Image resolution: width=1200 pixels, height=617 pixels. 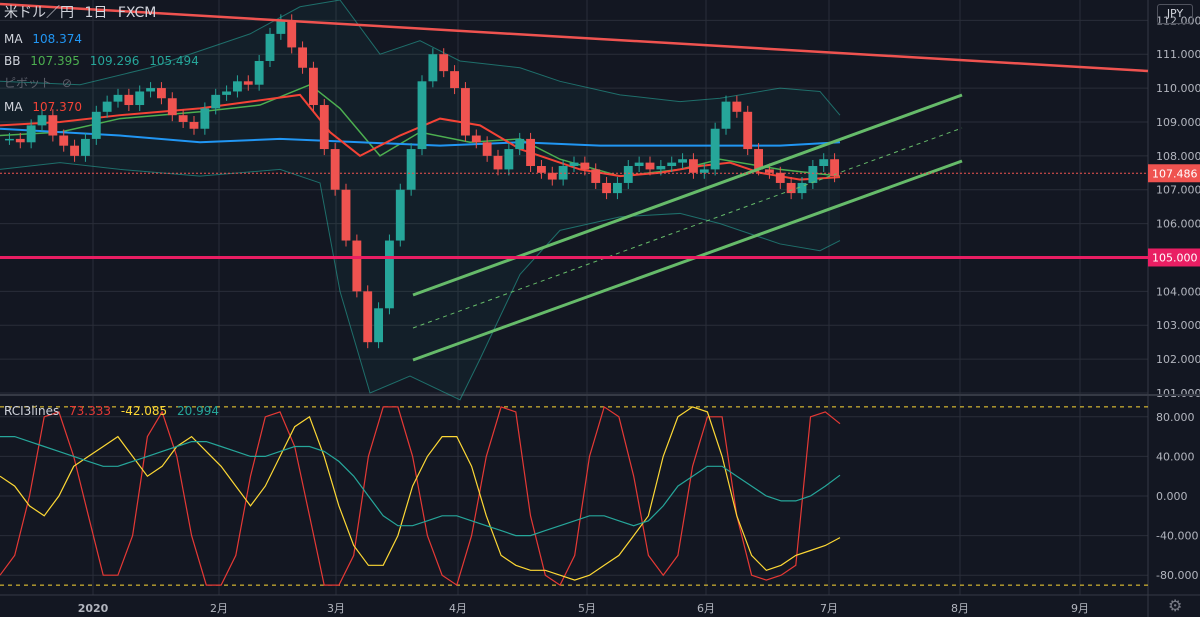 I want to click on last-price-badge, so click(x=1174, y=173).